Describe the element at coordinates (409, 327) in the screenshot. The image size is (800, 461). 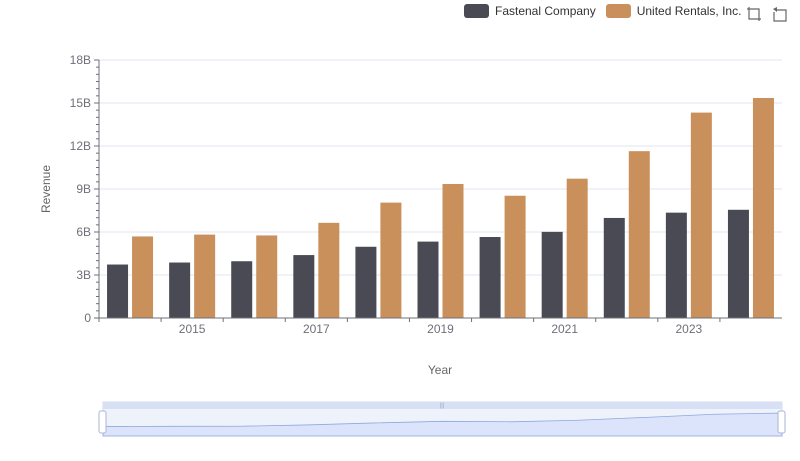
I see `x-axis-ticks: 2015 2017 2019 2021 2023` at that location.